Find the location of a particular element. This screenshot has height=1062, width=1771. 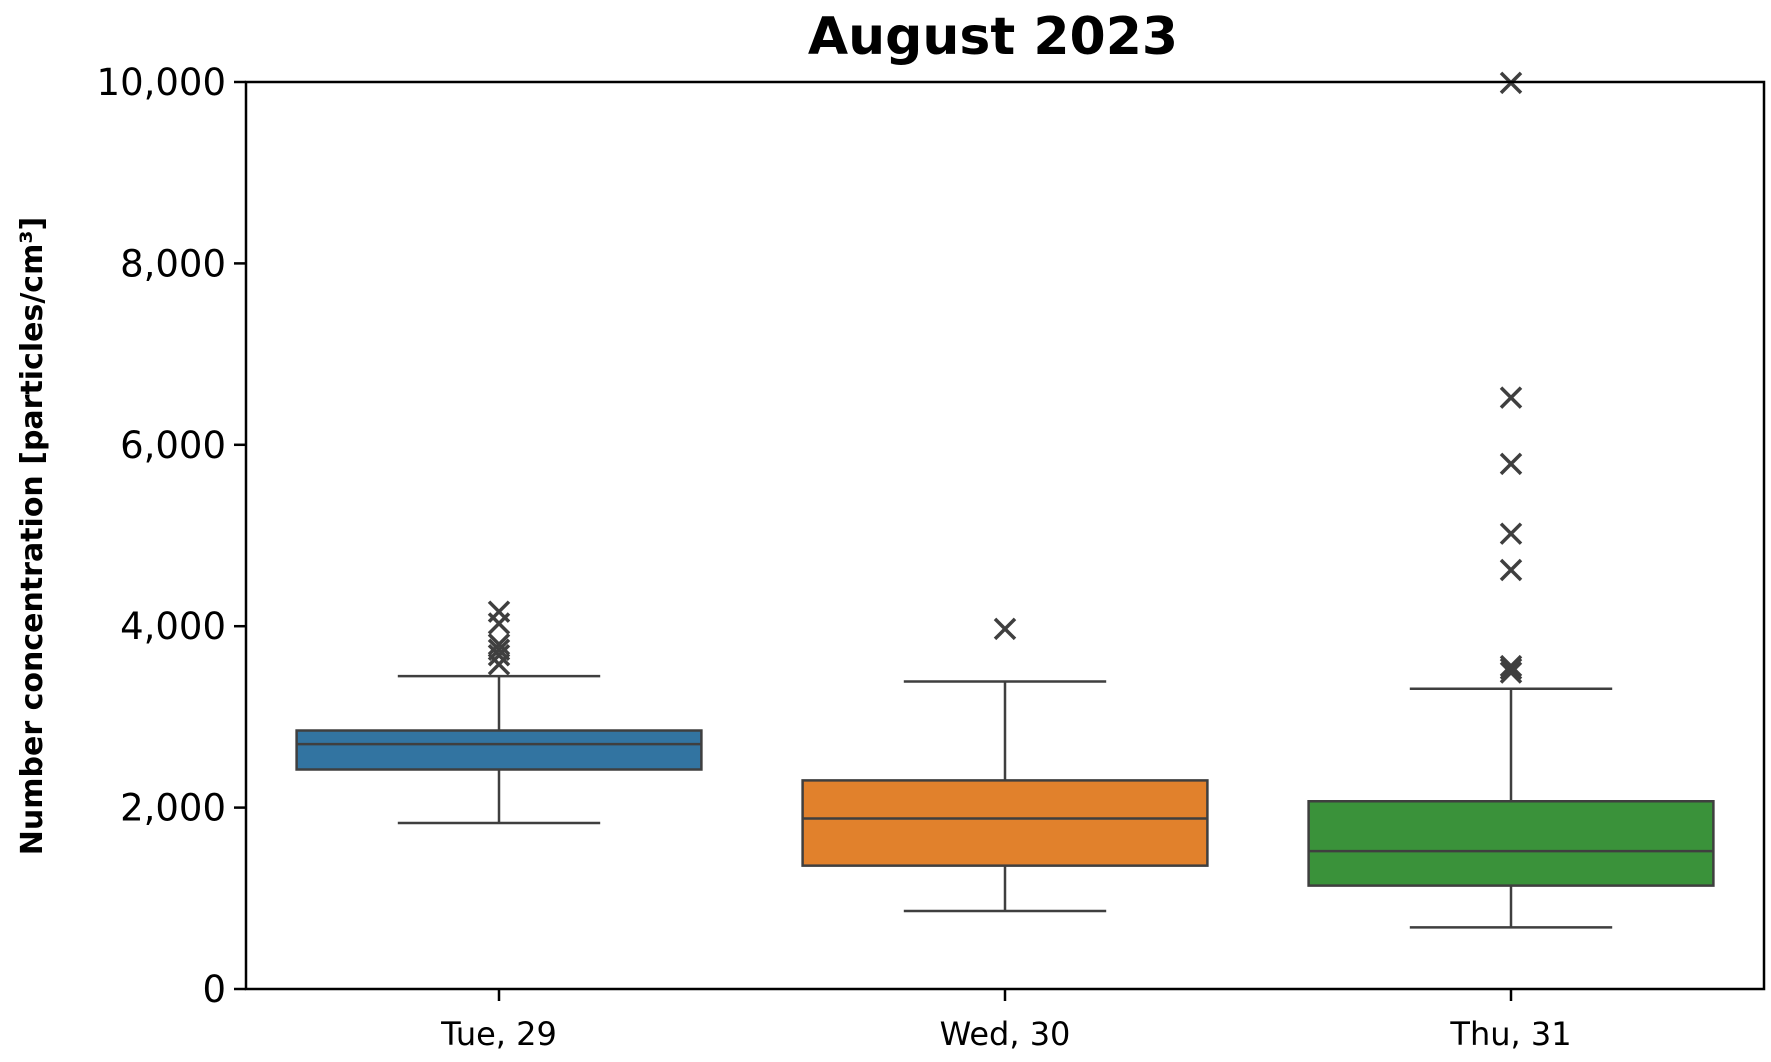

y-tick-label: 6,000 is located at coordinates (173, 445).